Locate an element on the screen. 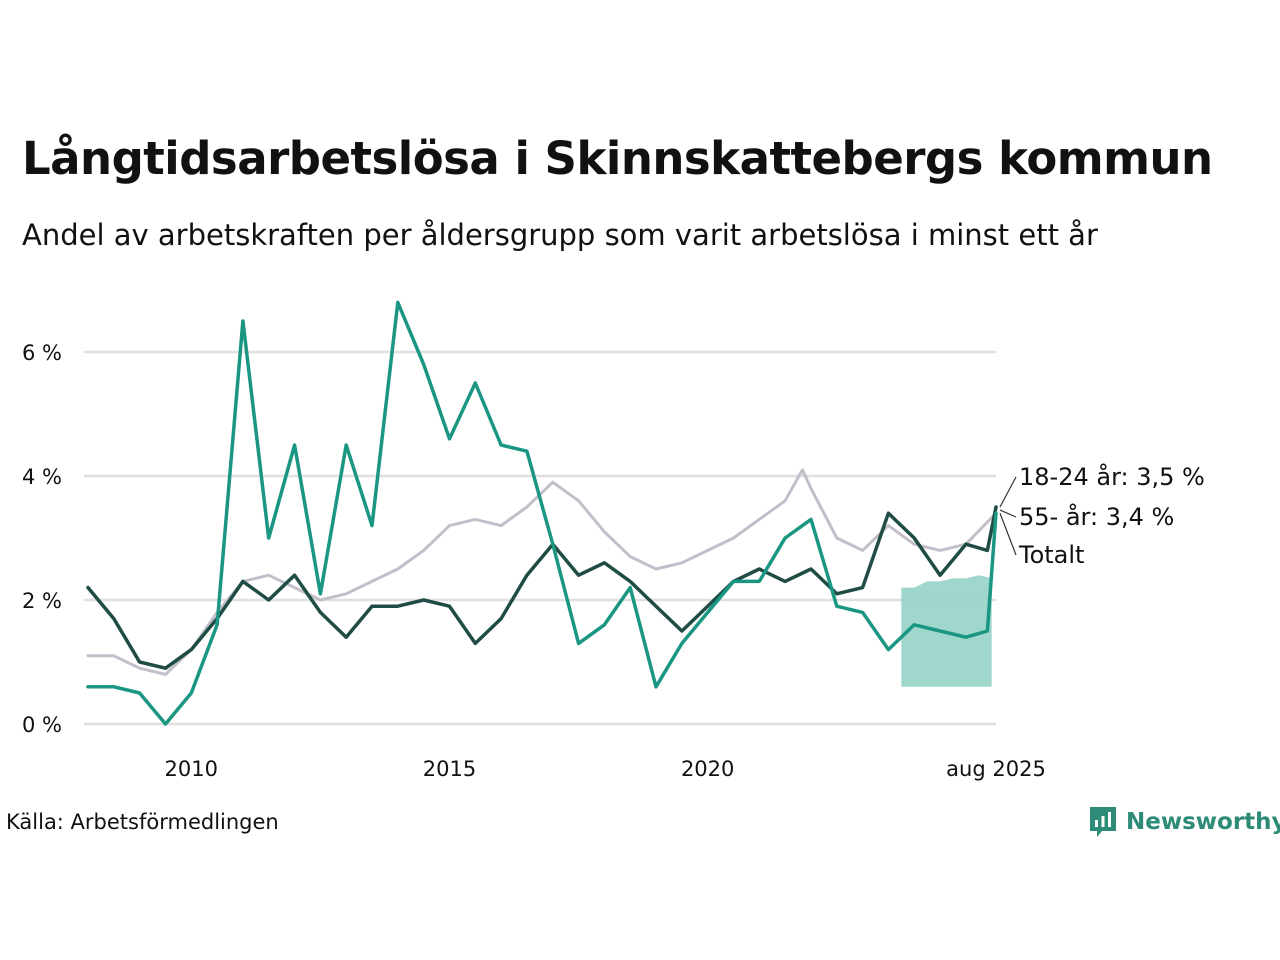 The image size is (1280, 960). end-label: Totalt is located at coordinates (1051, 555).